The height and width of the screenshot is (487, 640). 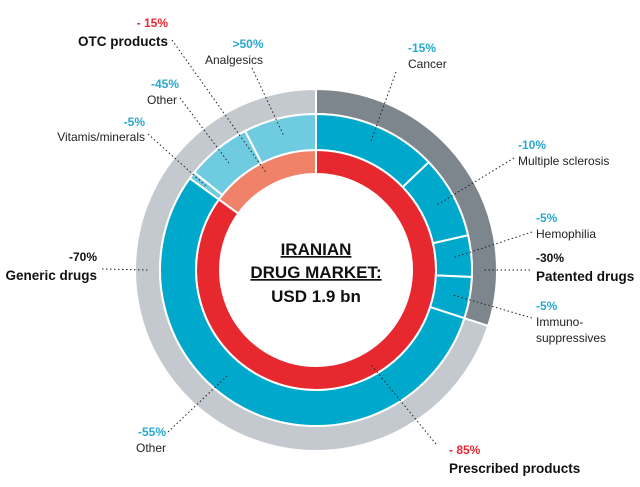 I want to click on prescribed-products-leader, so click(x=403, y=404).